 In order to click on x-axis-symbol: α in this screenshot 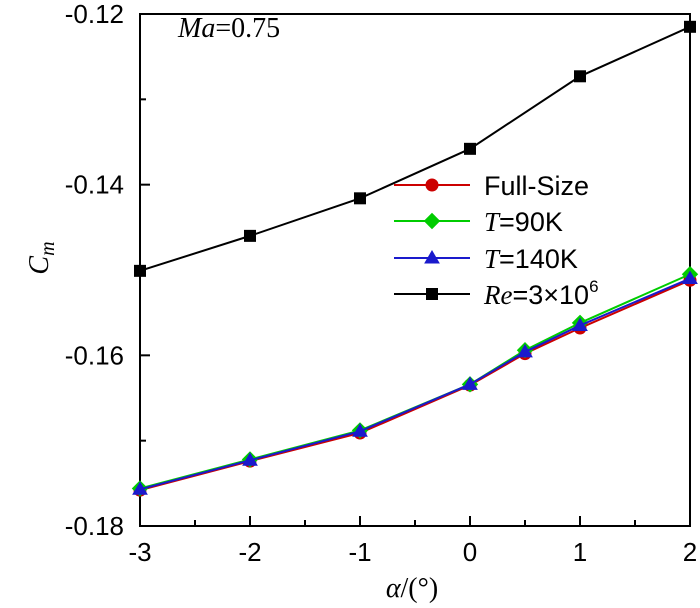, I will do `click(394, 588)`.